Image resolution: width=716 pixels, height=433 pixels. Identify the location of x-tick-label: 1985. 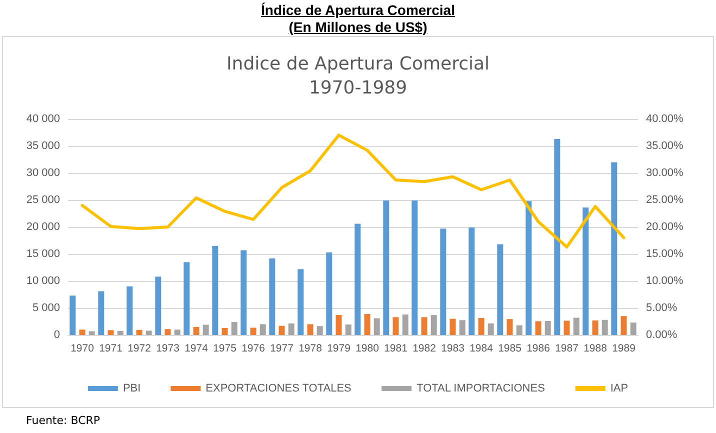
(510, 348).